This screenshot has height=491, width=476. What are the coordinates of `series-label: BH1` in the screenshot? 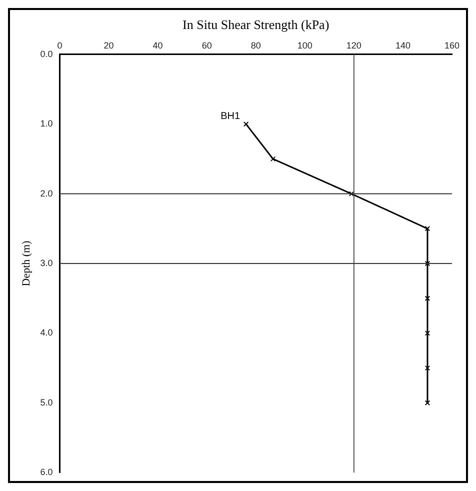 It's located at (230, 116).